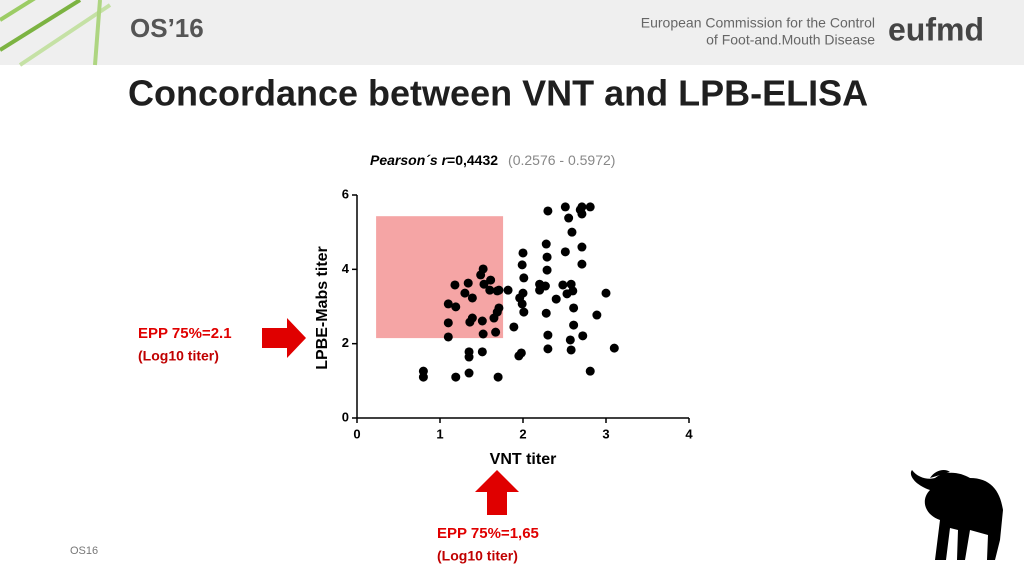 This screenshot has width=1024, height=576. What do you see at coordinates (758, 23) in the screenshot?
I see `org-name: European Commission for the Control` at bounding box center [758, 23].